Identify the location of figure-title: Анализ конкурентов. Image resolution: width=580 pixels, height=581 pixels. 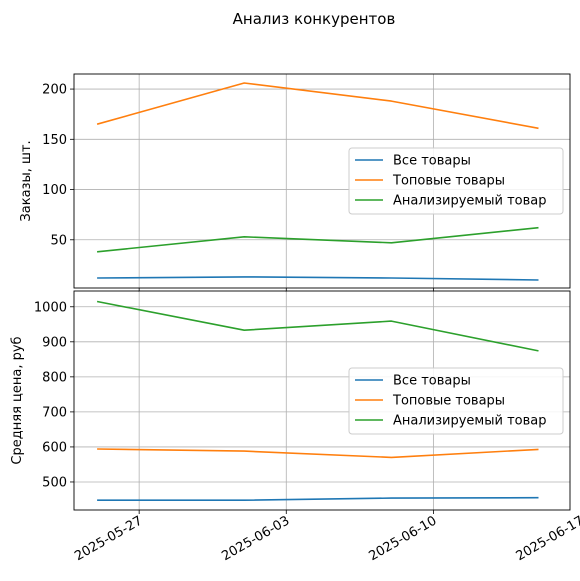
(314, 19).